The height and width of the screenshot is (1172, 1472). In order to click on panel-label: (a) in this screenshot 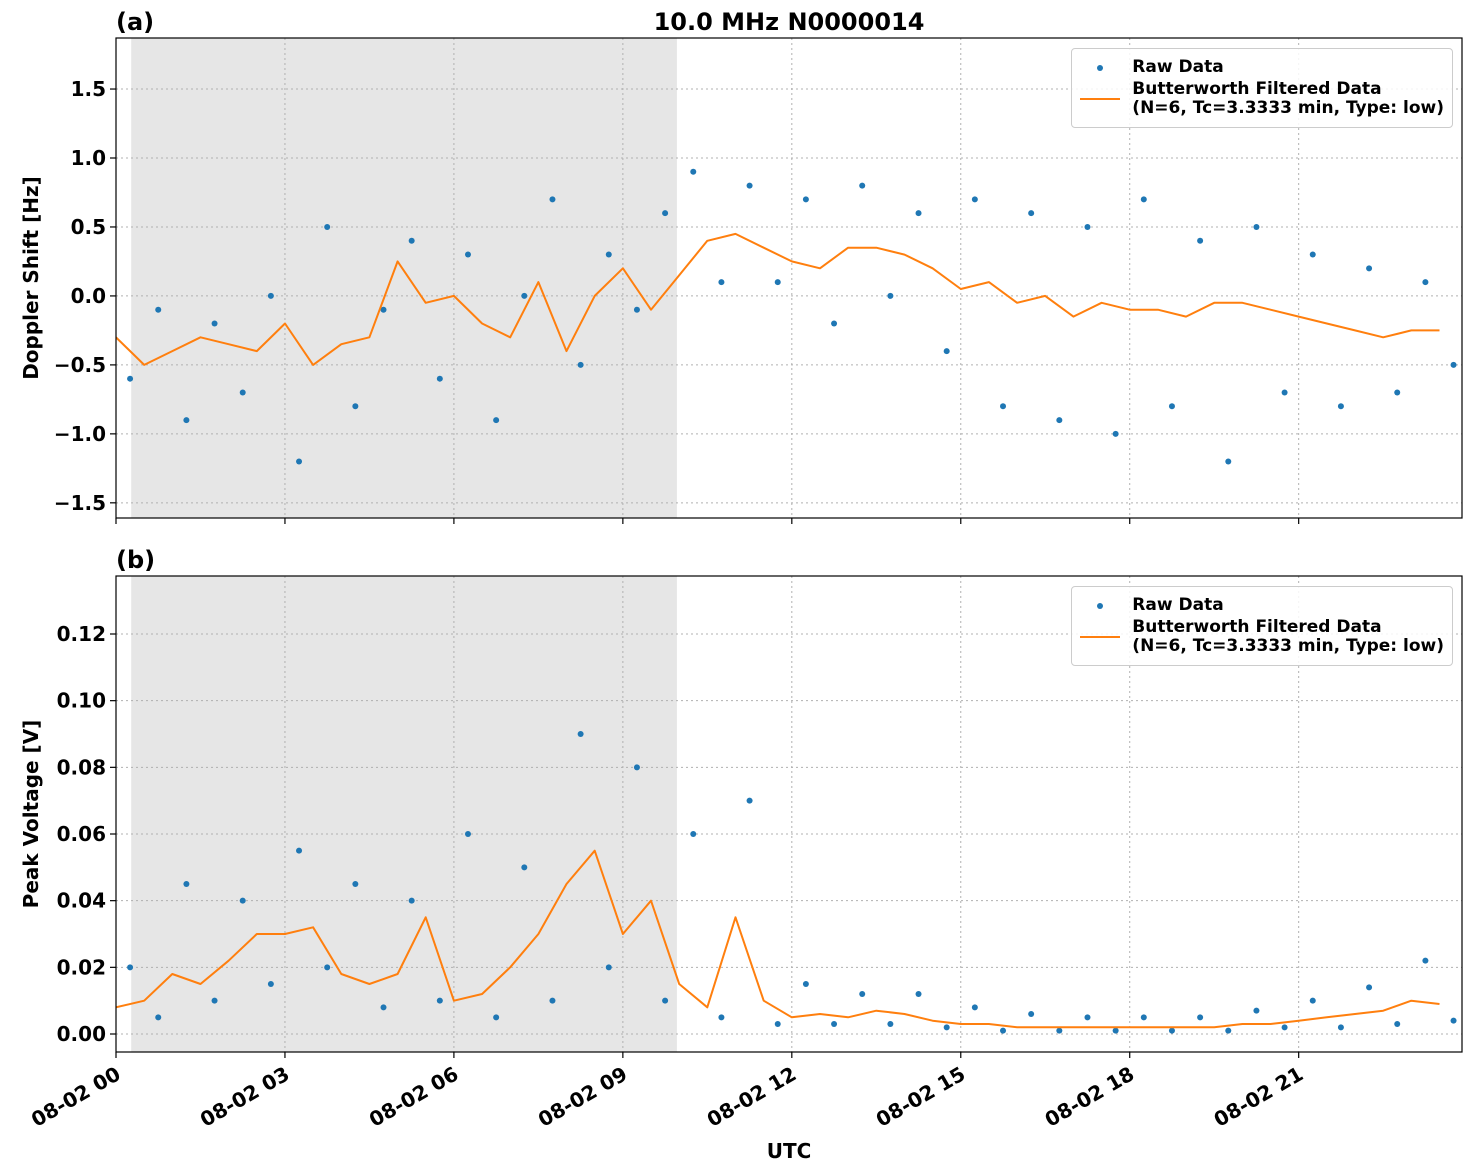, I will do `click(135, 22)`.